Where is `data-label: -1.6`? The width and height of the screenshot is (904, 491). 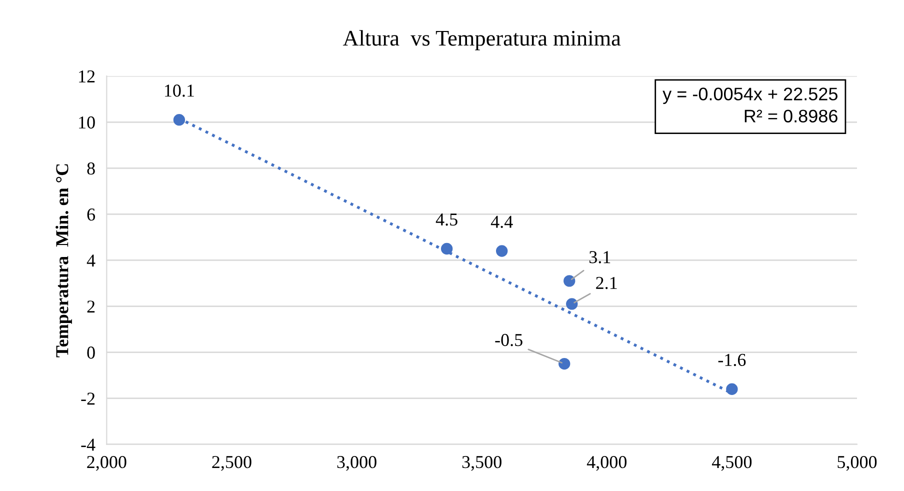 data-label: -1.6 is located at coordinates (732, 360).